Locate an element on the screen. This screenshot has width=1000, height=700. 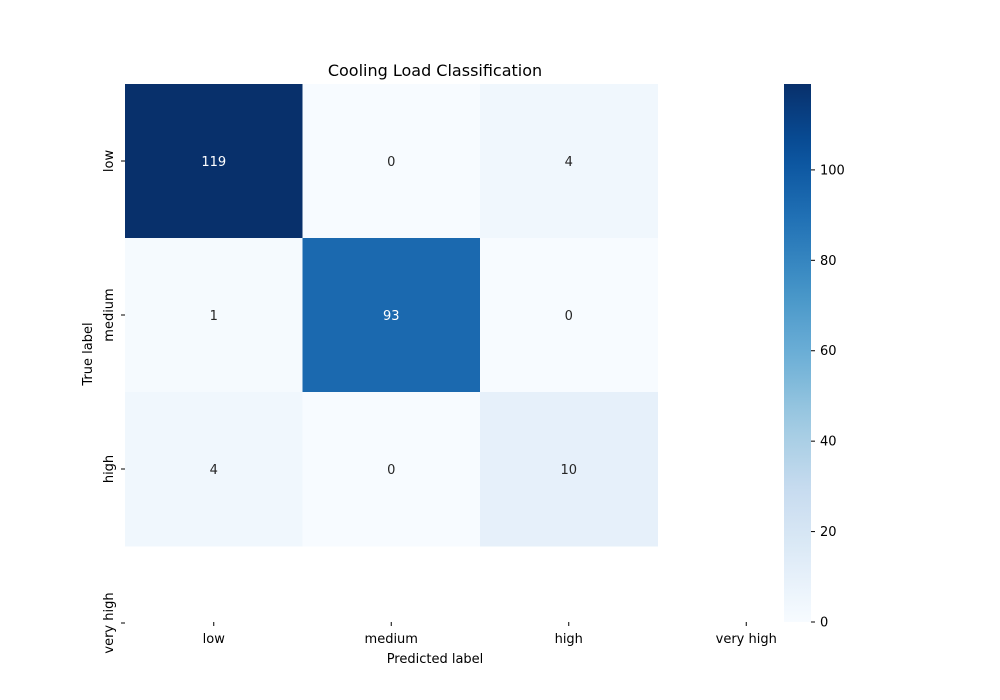
y-tick-label: medium is located at coordinates (109, 314).